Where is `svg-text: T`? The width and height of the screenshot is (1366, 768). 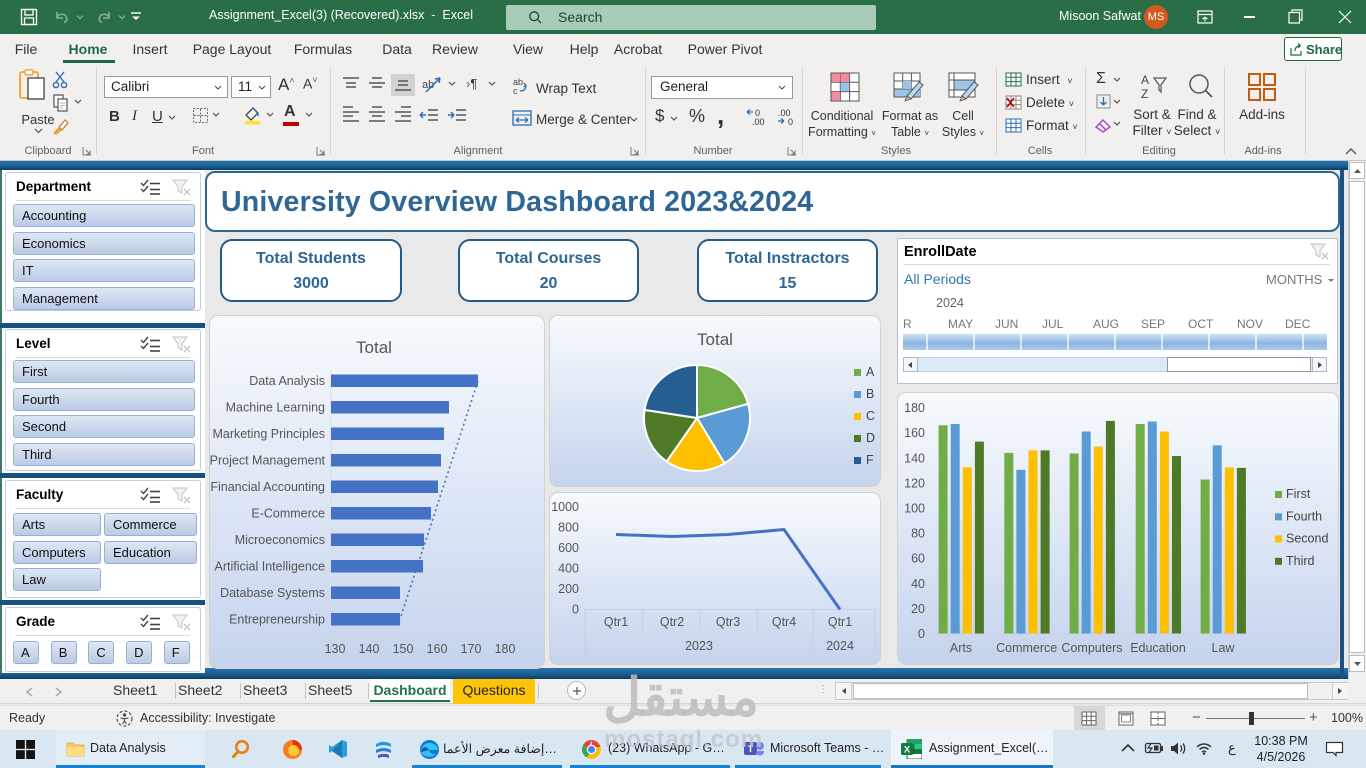
svg-text: T is located at coordinates (751, 749).